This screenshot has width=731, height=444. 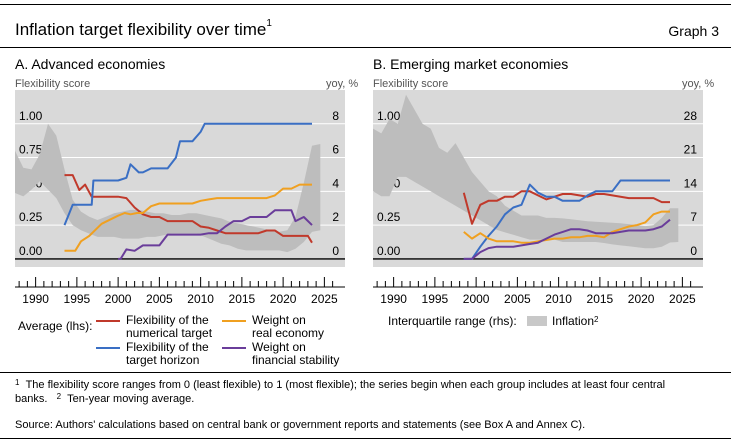 I want to click on panel-b-left-axis-label: Flexibility score, so click(x=411, y=84).